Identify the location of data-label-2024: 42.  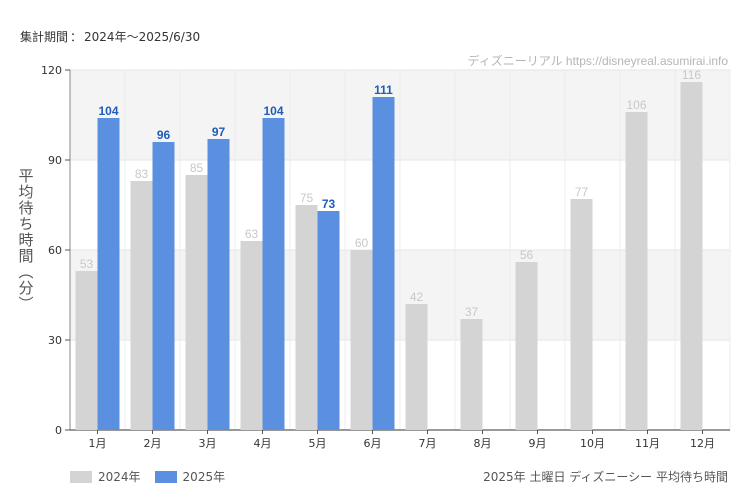
(417, 297).